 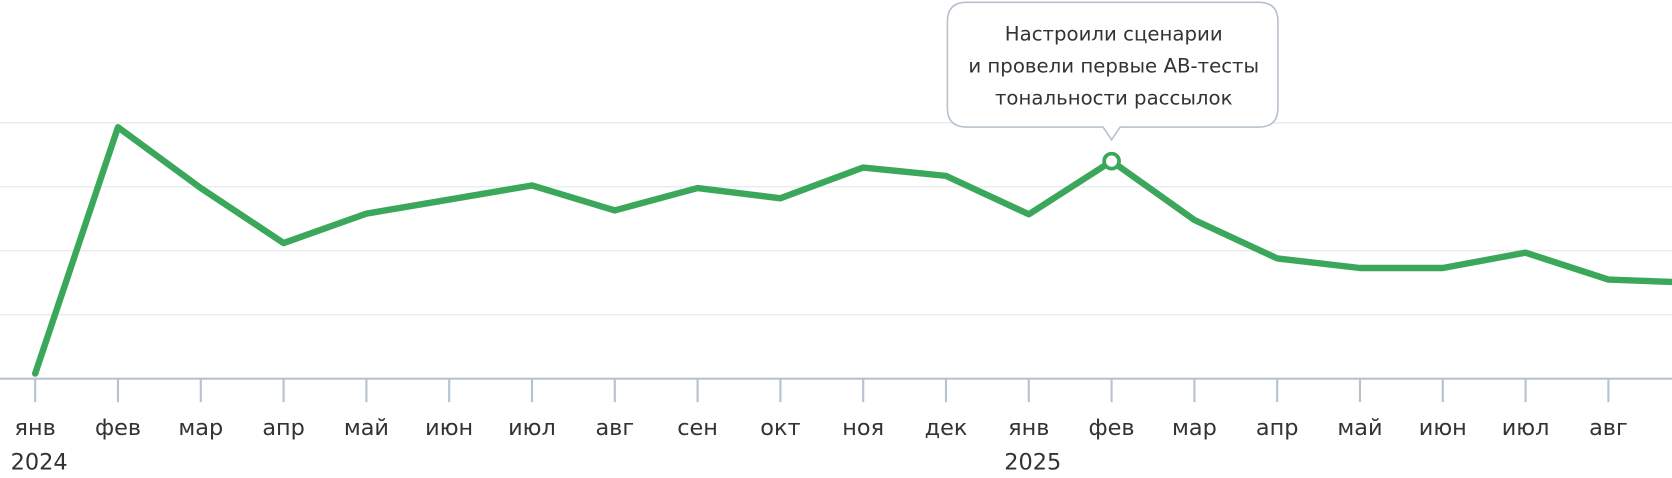 I want to click on x-tick-label: окт, so click(x=780, y=428).